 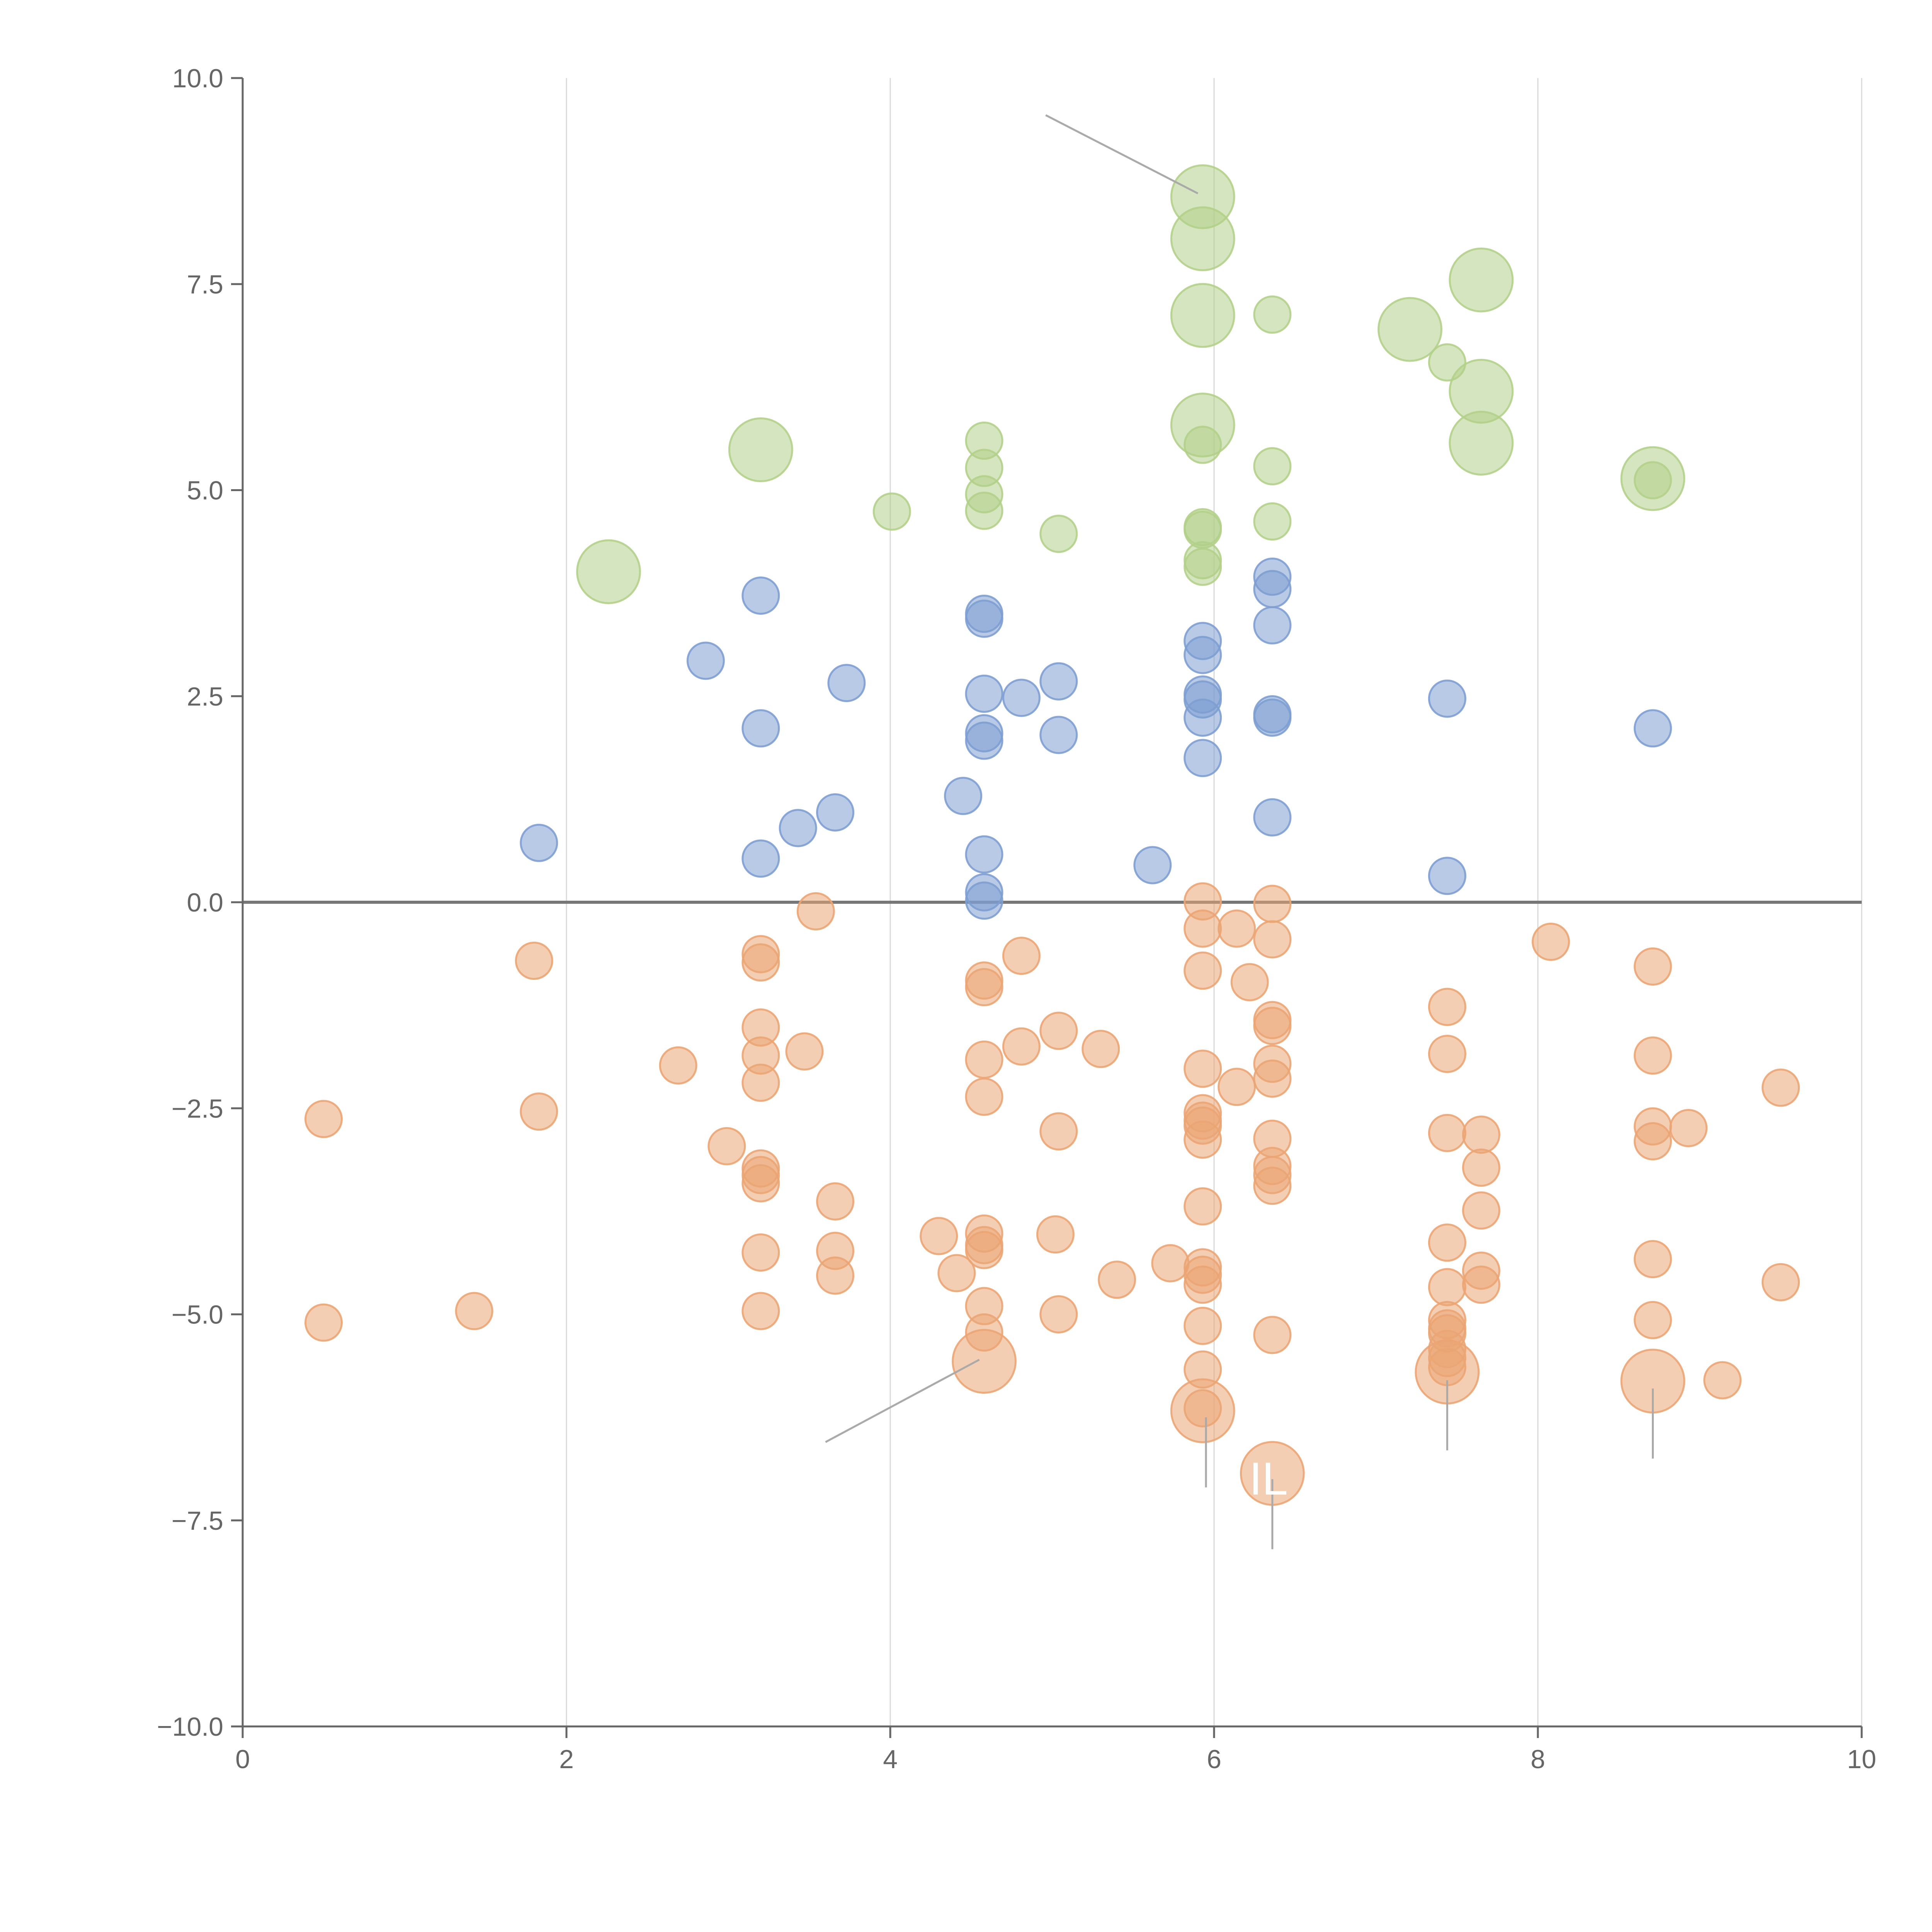 What do you see at coordinates (1538, 1759) in the screenshot?
I see `x-tick-label-4: 8` at bounding box center [1538, 1759].